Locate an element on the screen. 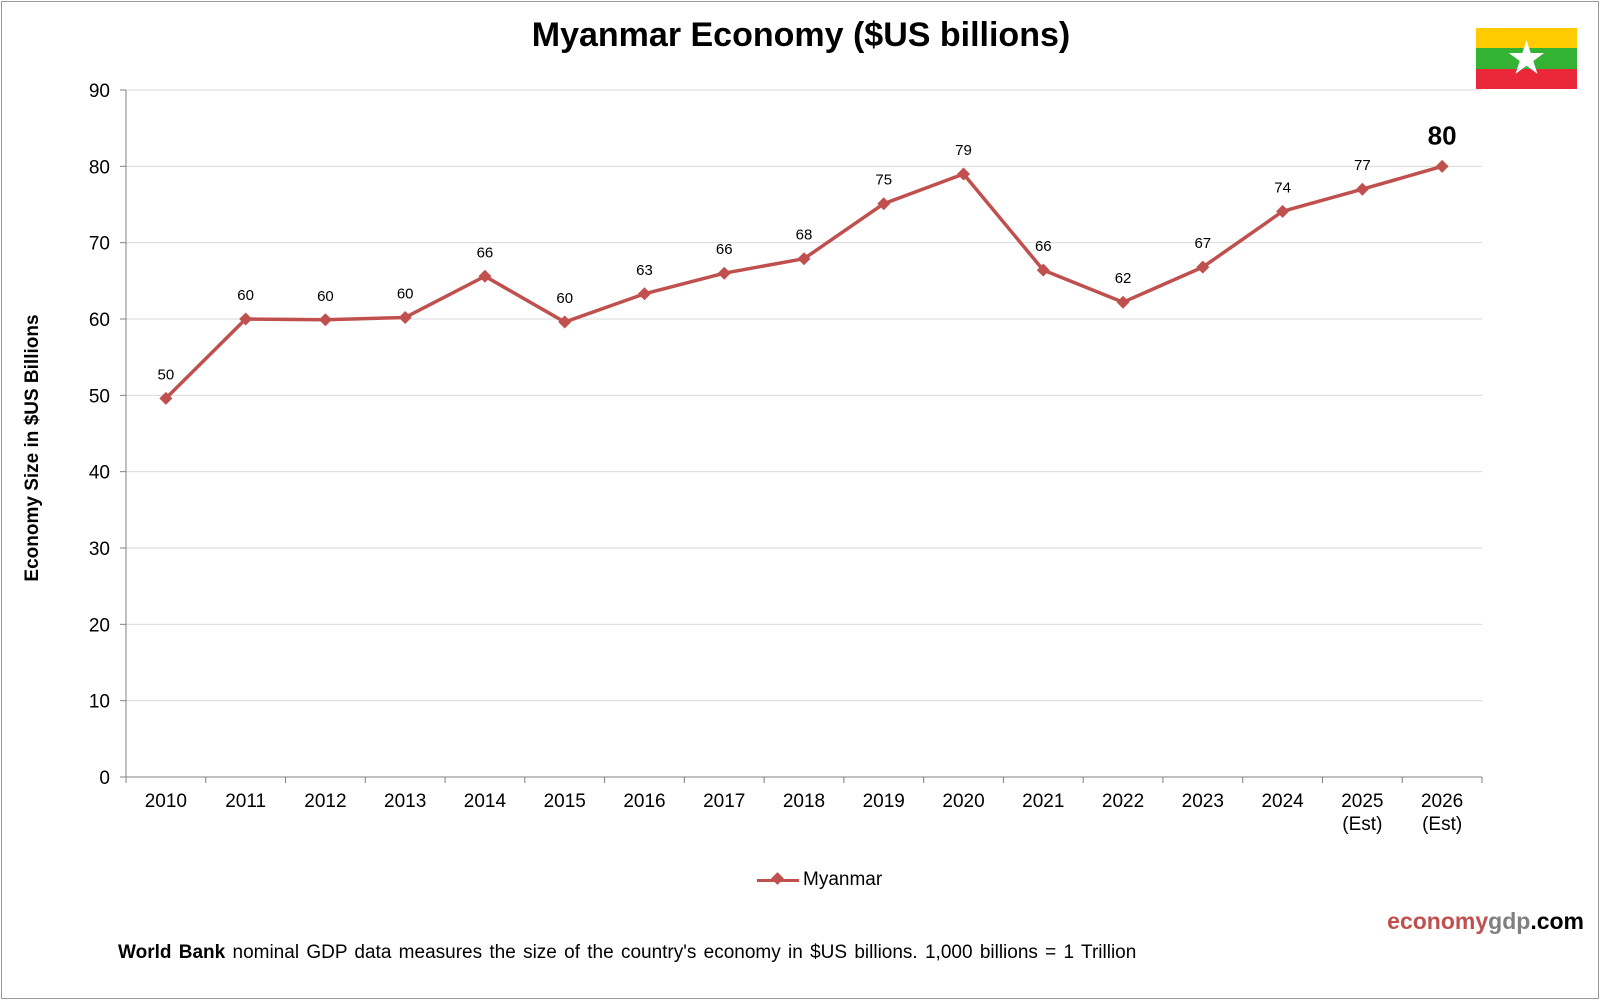  x-tick-label-2025-Est-line2: (Est) is located at coordinates (1362, 824).